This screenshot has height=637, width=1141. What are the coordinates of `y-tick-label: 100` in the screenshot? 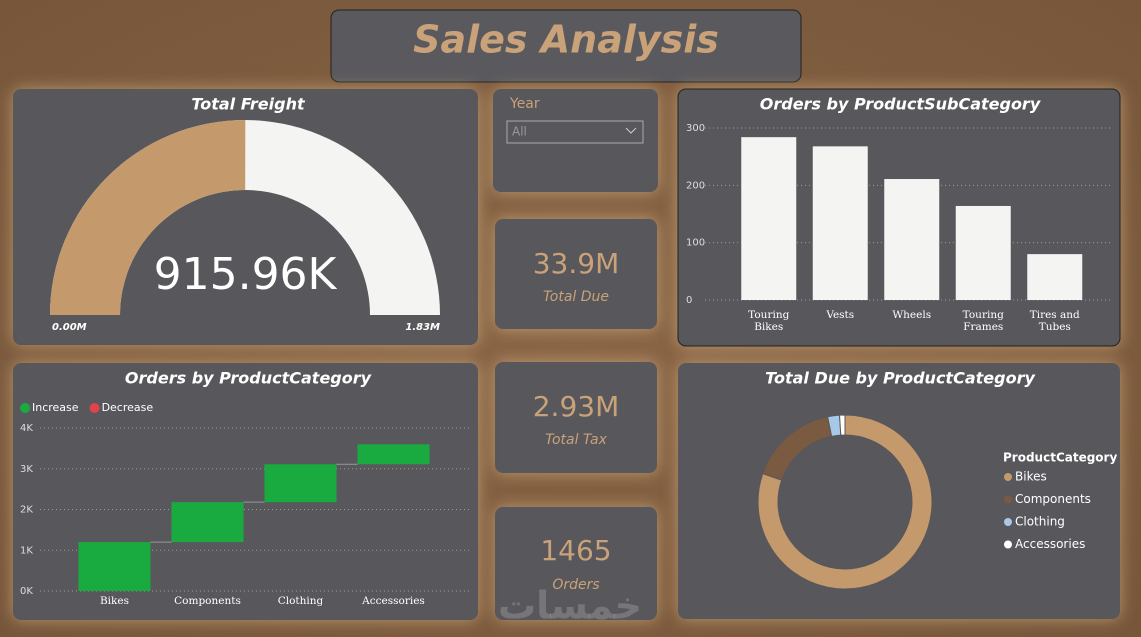 It's located at (695, 243).